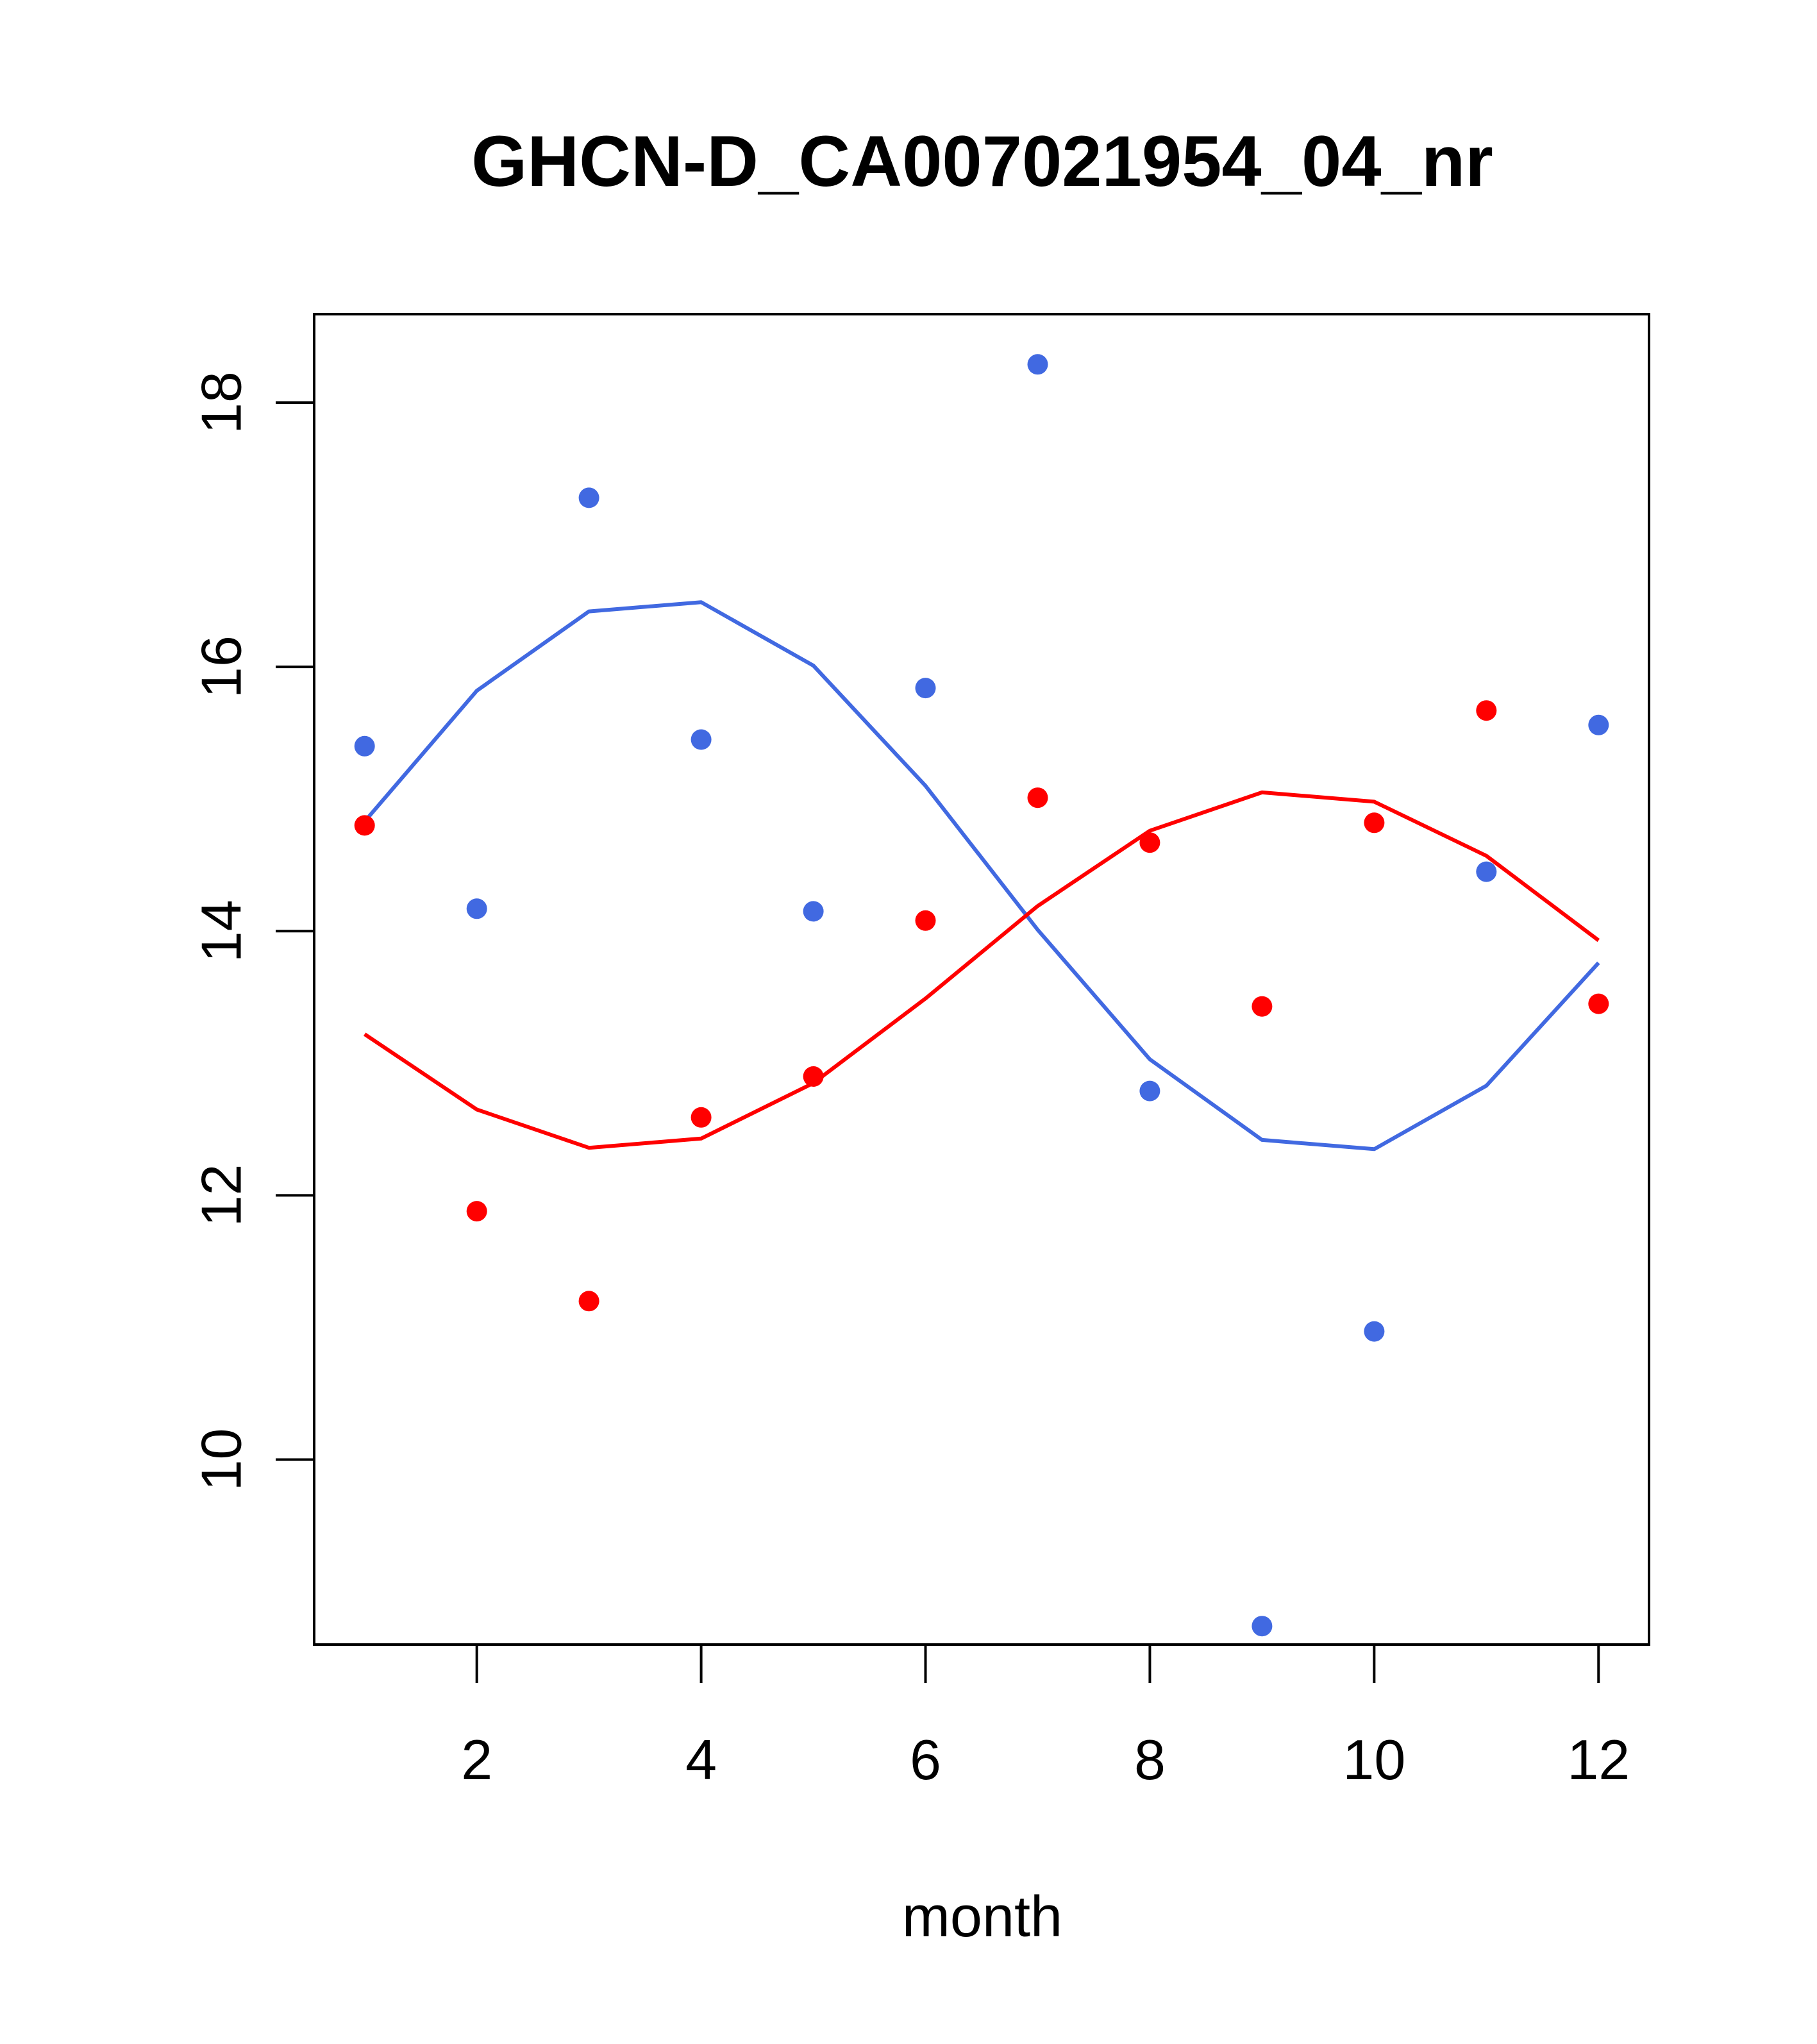  I want to click on x-tick-label: 6, so click(926, 1759).